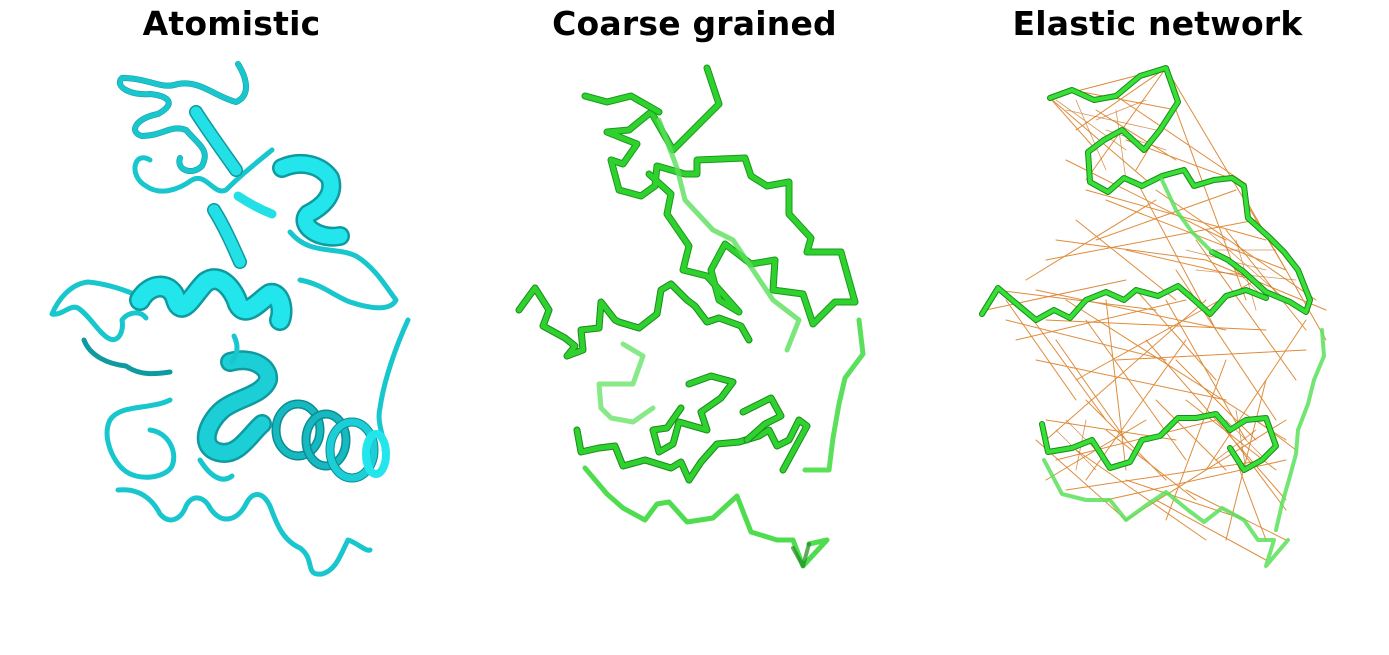 The height and width of the screenshot is (655, 1389). What do you see at coordinates (231, 23) in the screenshot?
I see `panel-title-atomistic: Atomistic` at bounding box center [231, 23].